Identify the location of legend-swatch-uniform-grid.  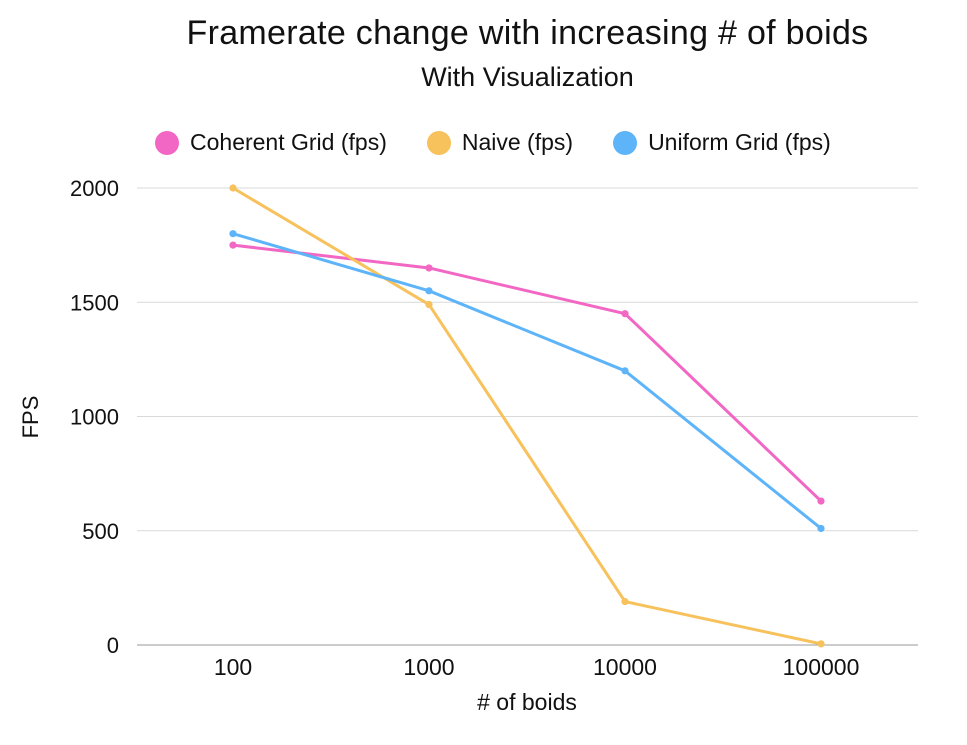
(625, 142).